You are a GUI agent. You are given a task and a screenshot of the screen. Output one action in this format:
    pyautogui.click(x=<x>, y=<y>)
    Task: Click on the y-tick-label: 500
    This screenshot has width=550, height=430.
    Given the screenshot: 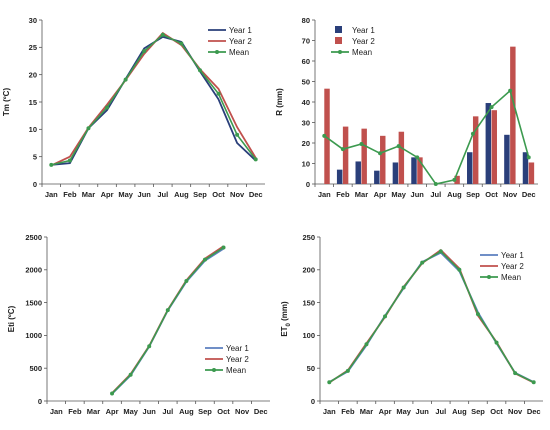 What is the action you would take?
    pyautogui.click(x=35, y=368)
    